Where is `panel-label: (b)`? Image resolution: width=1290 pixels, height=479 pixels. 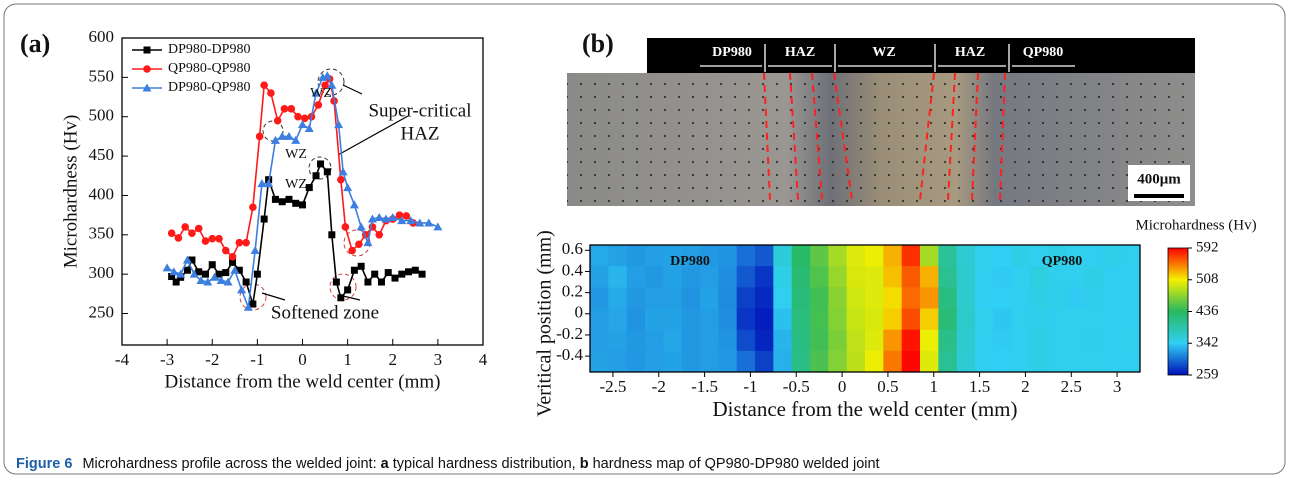 panel-label: (b) is located at coordinates (598, 43).